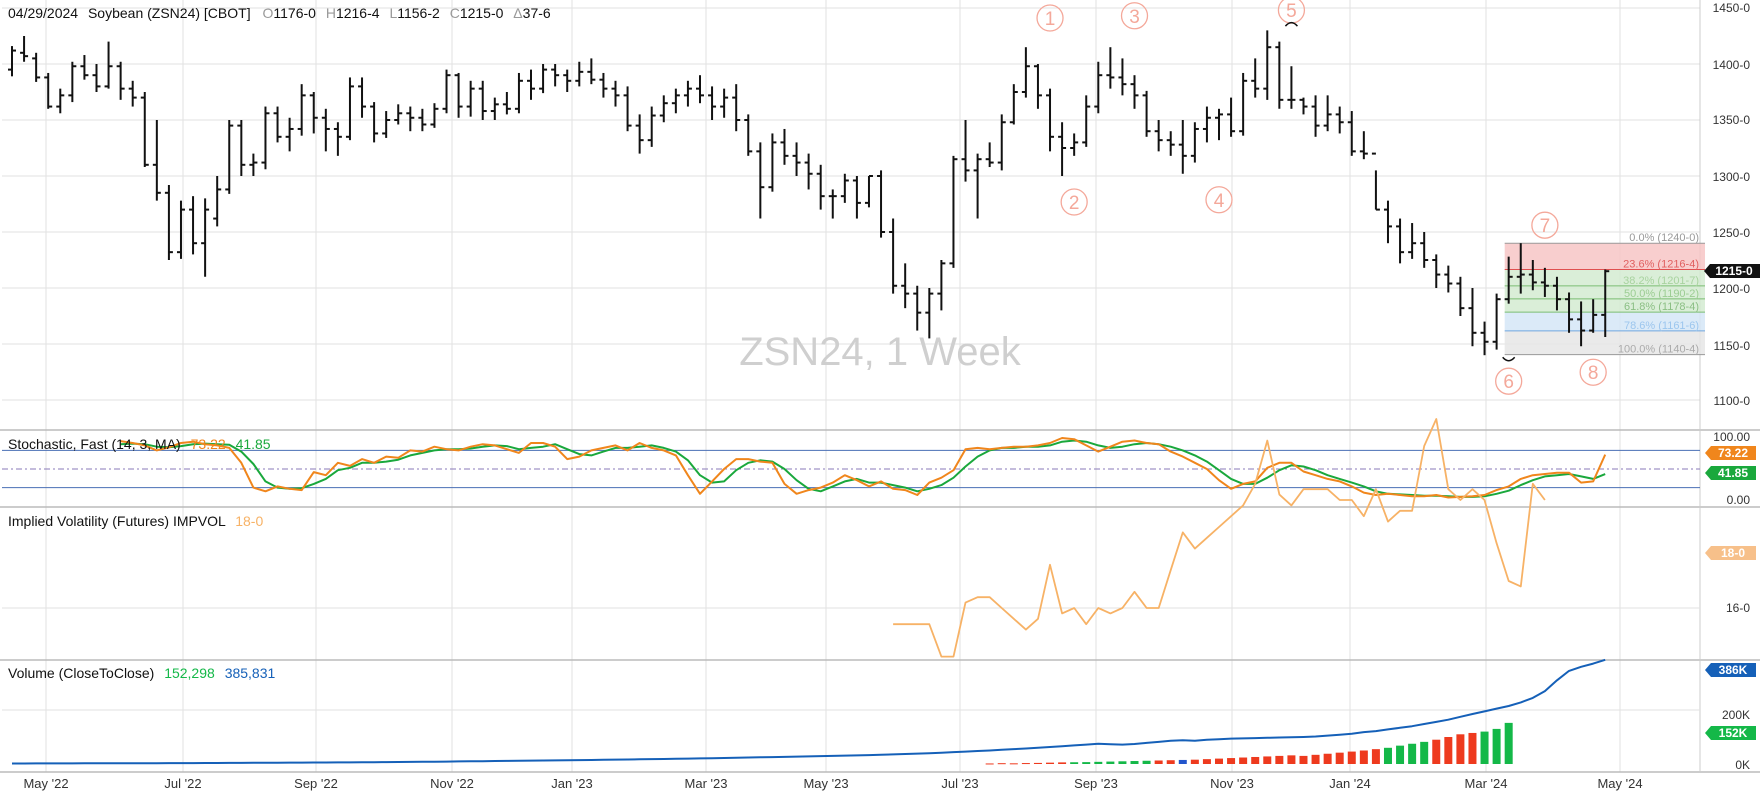  I want to click on time-tick: Sep '23, so click(1096, 783).